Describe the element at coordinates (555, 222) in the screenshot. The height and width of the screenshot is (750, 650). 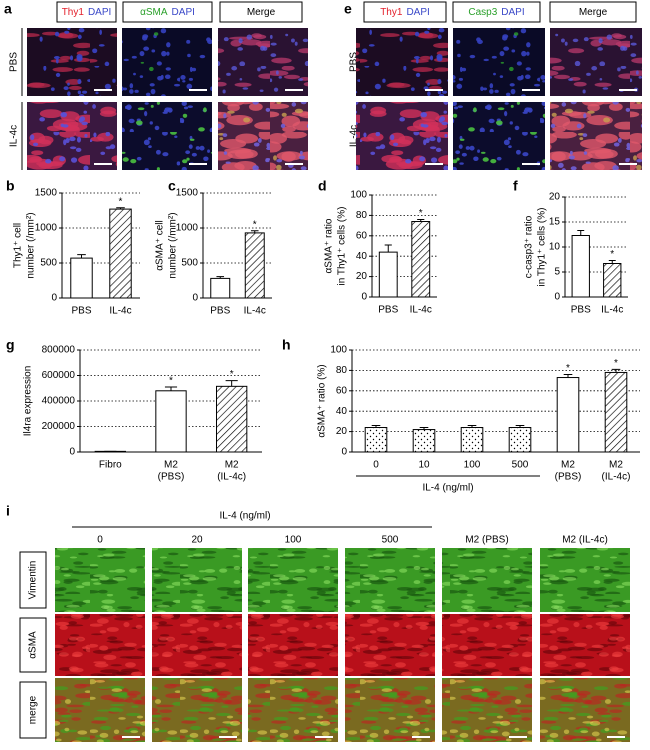
I see `y-tick-label: 15` at that location.